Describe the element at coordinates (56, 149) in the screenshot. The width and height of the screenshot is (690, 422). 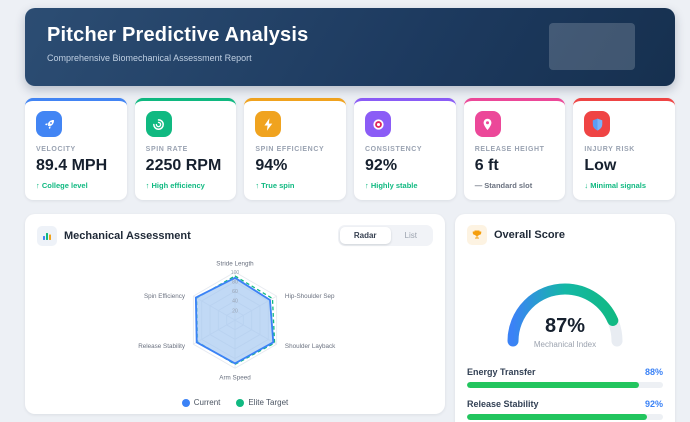
I see `metric-label: VELOCITY` at that location.